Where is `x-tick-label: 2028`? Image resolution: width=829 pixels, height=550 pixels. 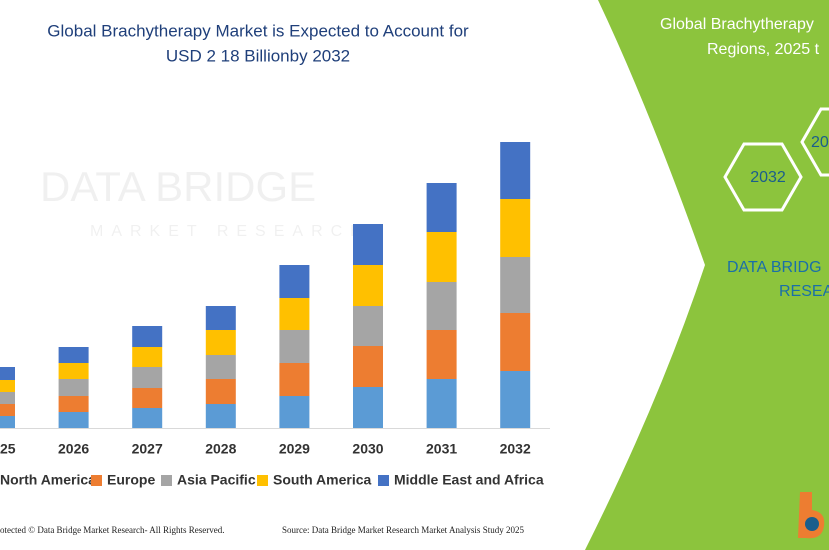 x-tick-label: 2028 is located at coordinates (220, 449).